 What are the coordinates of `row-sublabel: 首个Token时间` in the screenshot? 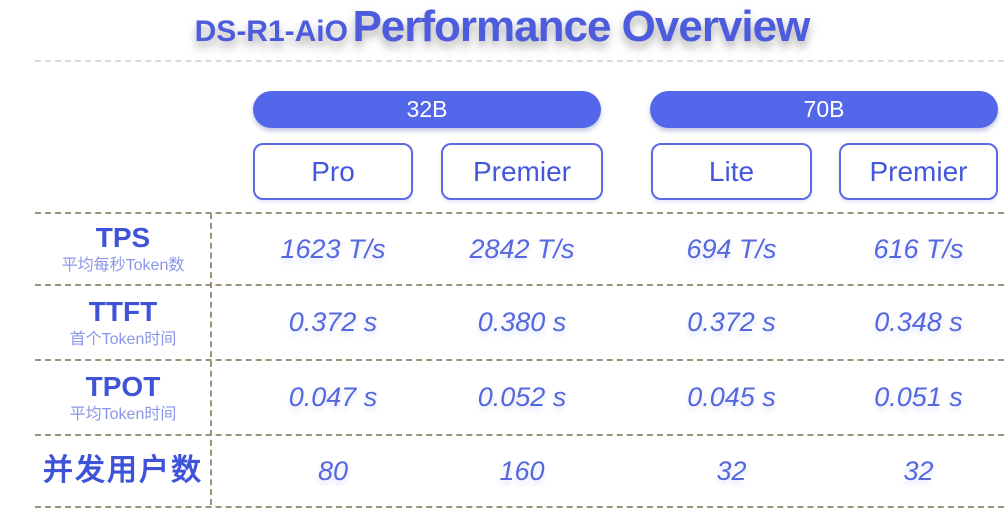 It's located at (123, 339).